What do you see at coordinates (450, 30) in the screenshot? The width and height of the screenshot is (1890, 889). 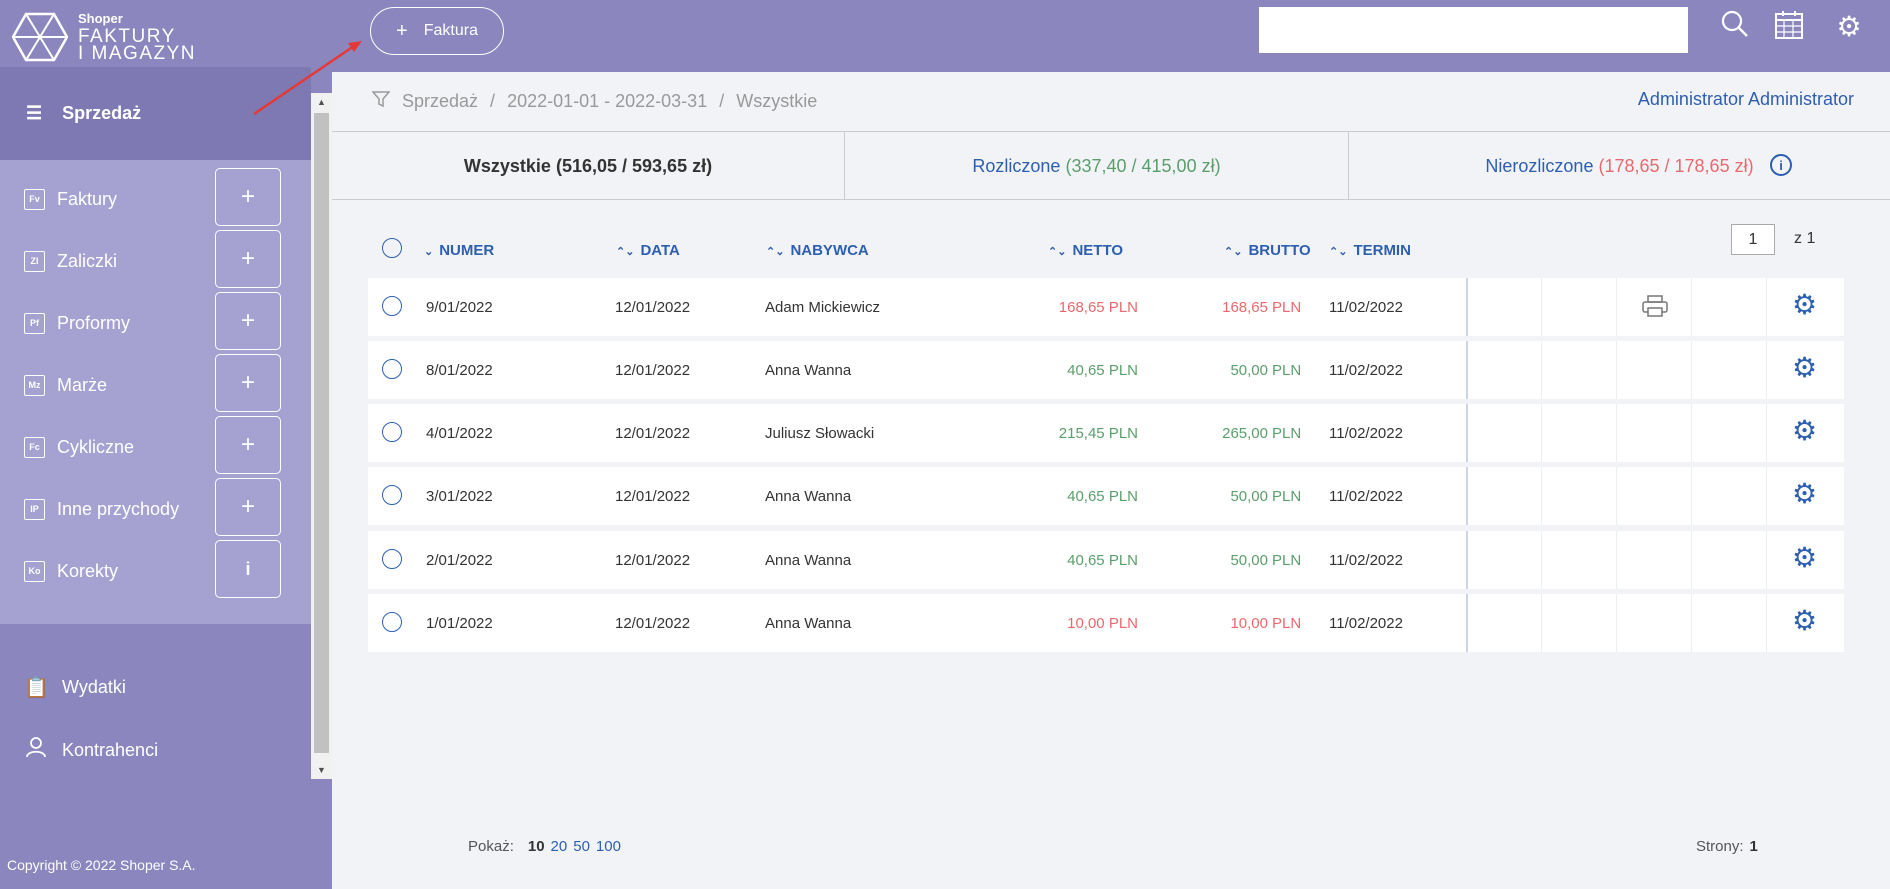 I see `new-invoice-label: Faktura` at bounding box center [450, 30].